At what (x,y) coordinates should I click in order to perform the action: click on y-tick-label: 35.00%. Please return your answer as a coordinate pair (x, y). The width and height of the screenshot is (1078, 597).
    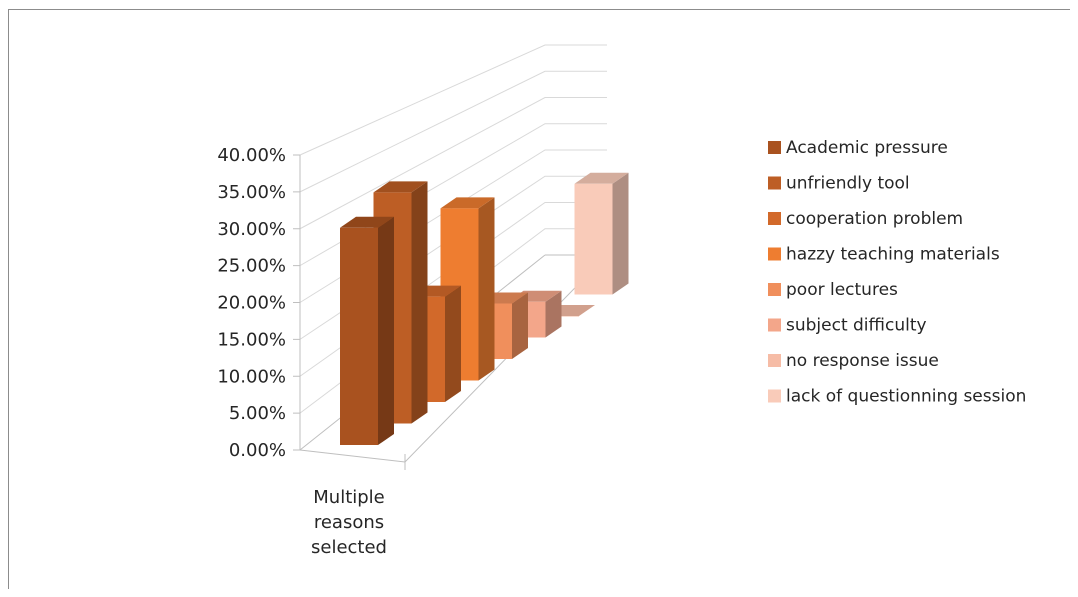
    Looking at the image, I should click on (251, 192).